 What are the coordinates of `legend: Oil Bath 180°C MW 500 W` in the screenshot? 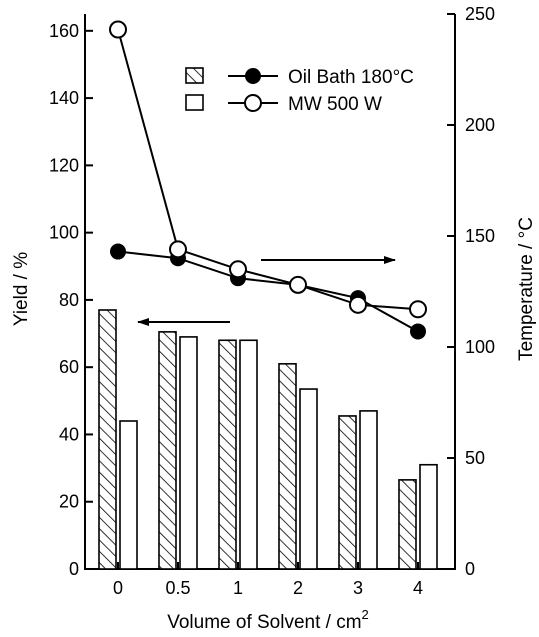 It's located at (299, 91).